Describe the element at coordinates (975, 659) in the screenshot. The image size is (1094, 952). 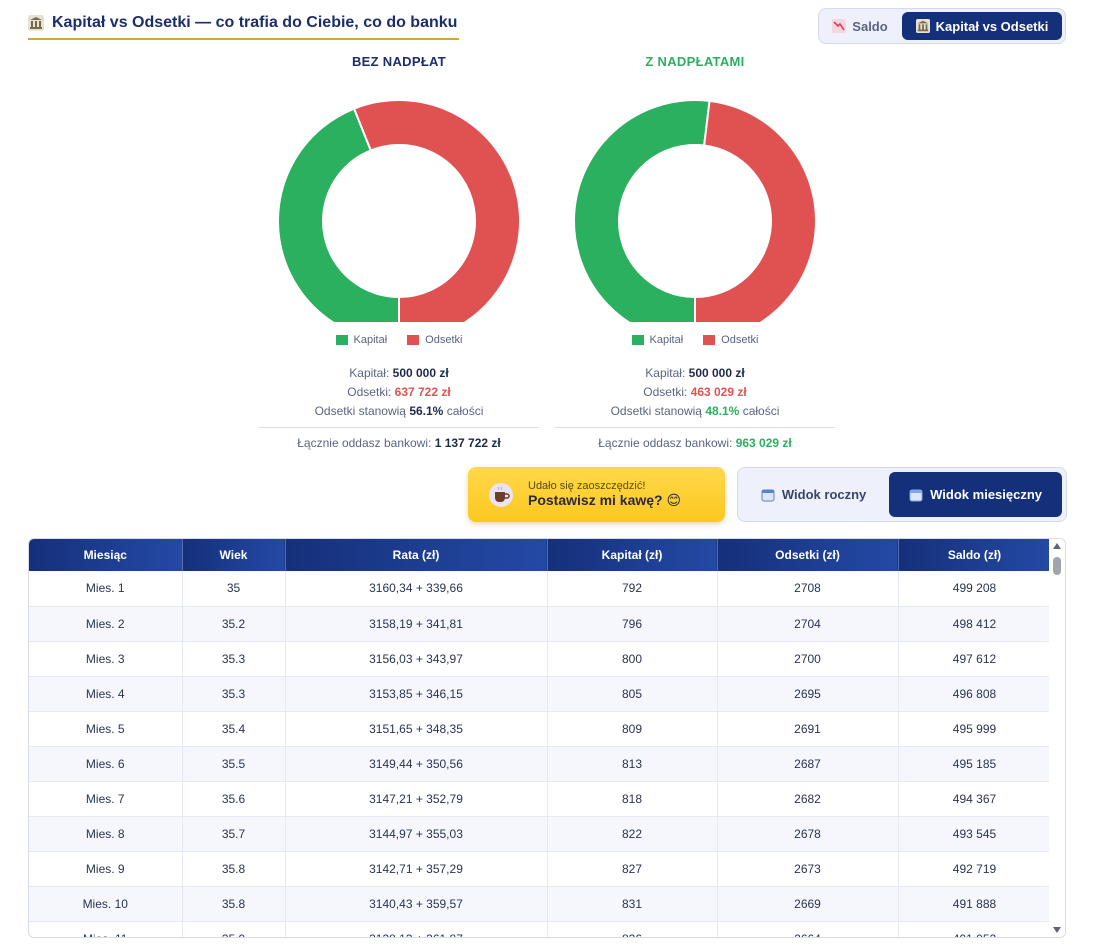
I see `table-cell: 497 612` at that location.